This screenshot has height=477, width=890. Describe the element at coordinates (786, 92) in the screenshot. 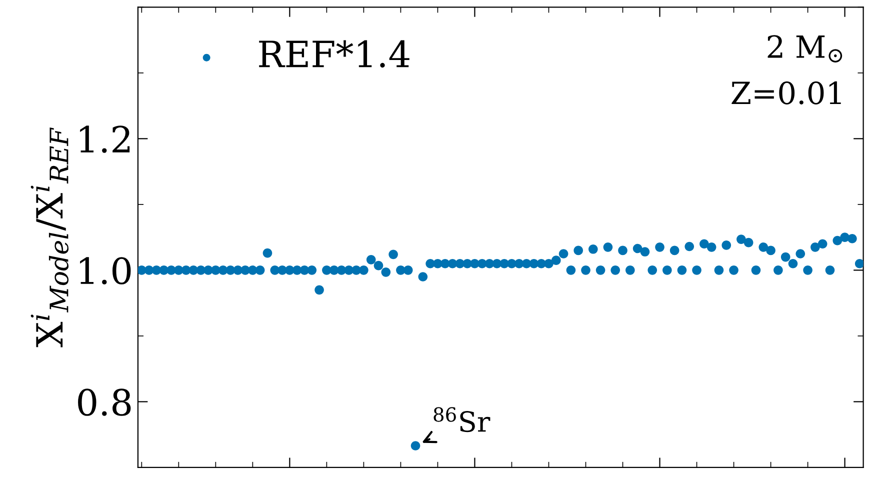

I see `annotation: Z=0.01` at that location.